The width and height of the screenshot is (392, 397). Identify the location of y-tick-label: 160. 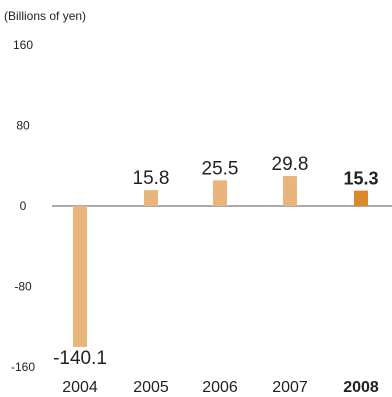
(23, 45).